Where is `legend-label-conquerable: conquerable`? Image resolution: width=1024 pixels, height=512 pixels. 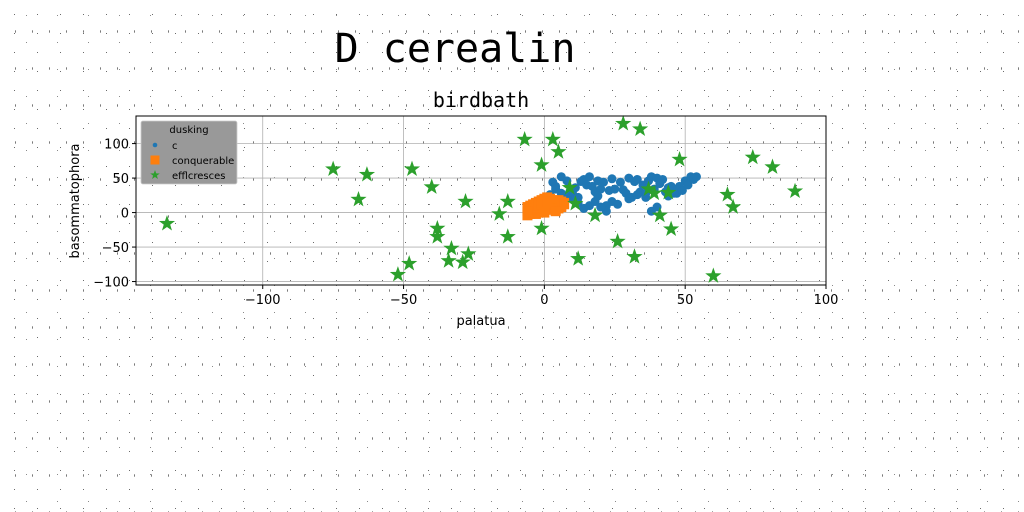
legend-label-conquerable: conquerable is located at coordinates (203, 161).